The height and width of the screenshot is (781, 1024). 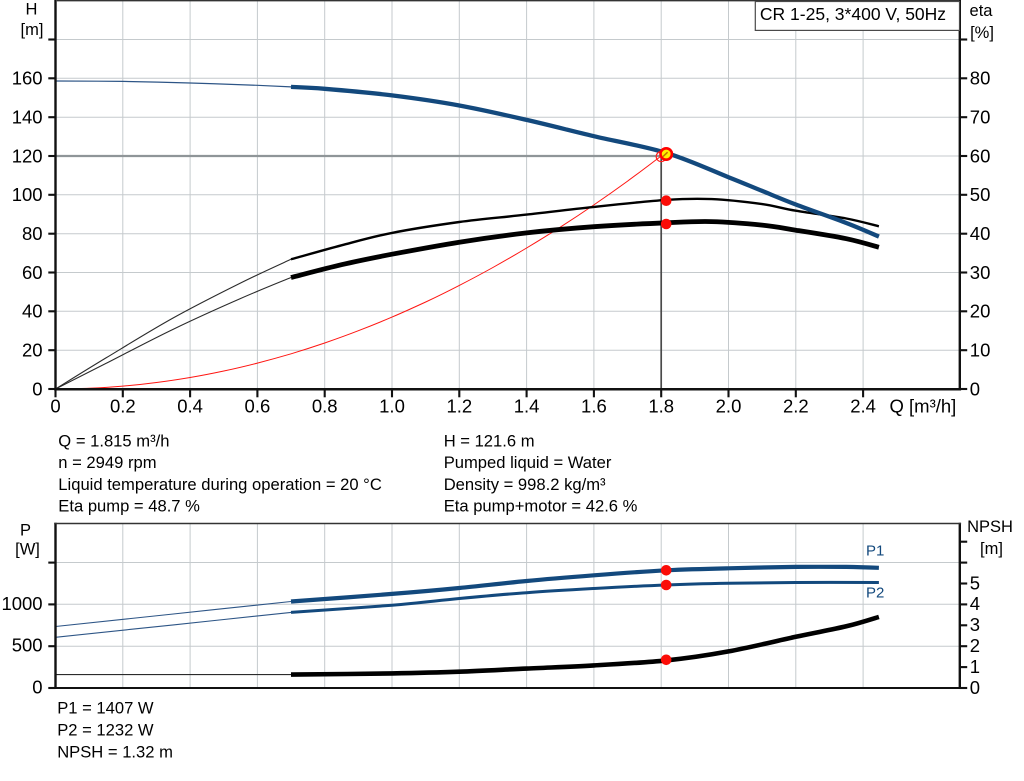 I want to click on svg-text: 160, so click(x=27, y=78).